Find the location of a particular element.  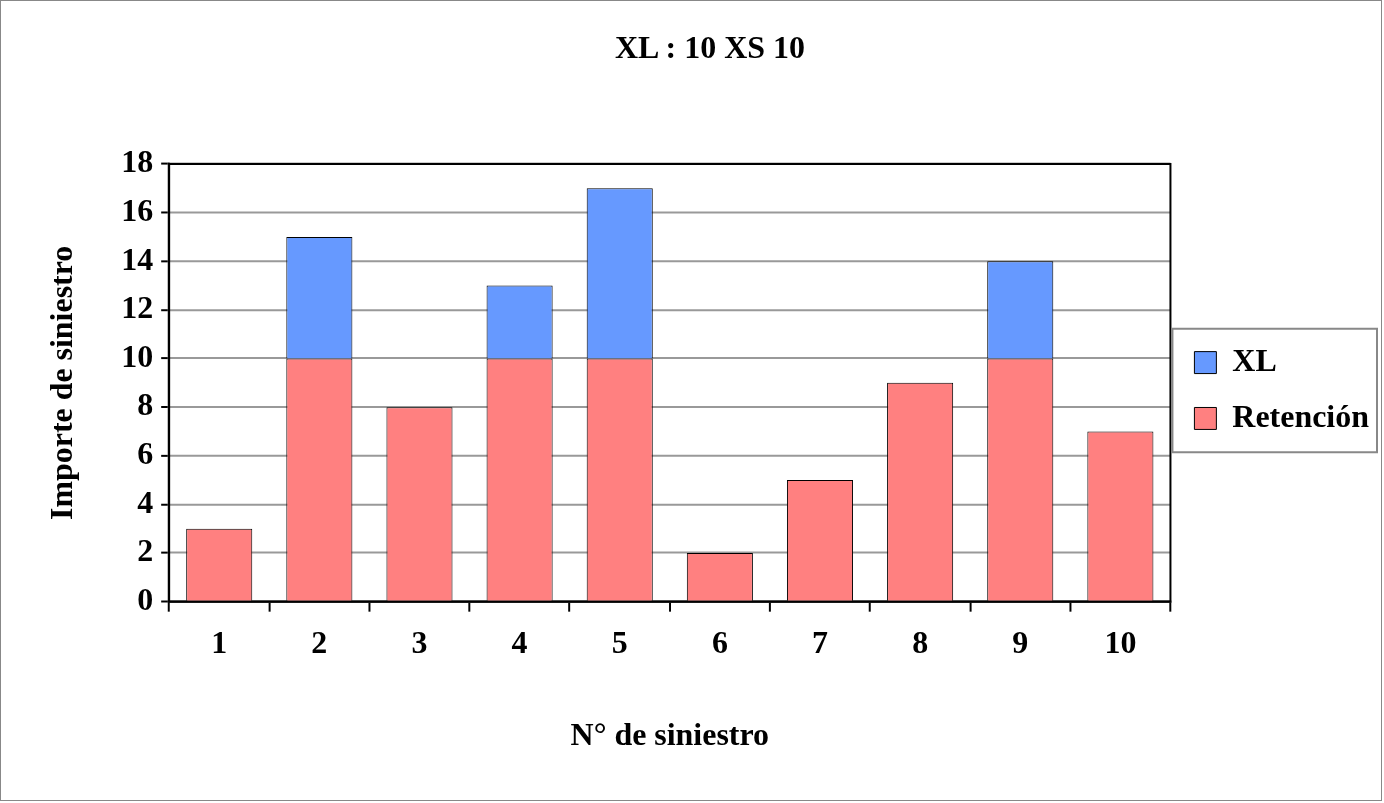

x-axis-title: N° de siniestro is located at coordinates (670, 735).